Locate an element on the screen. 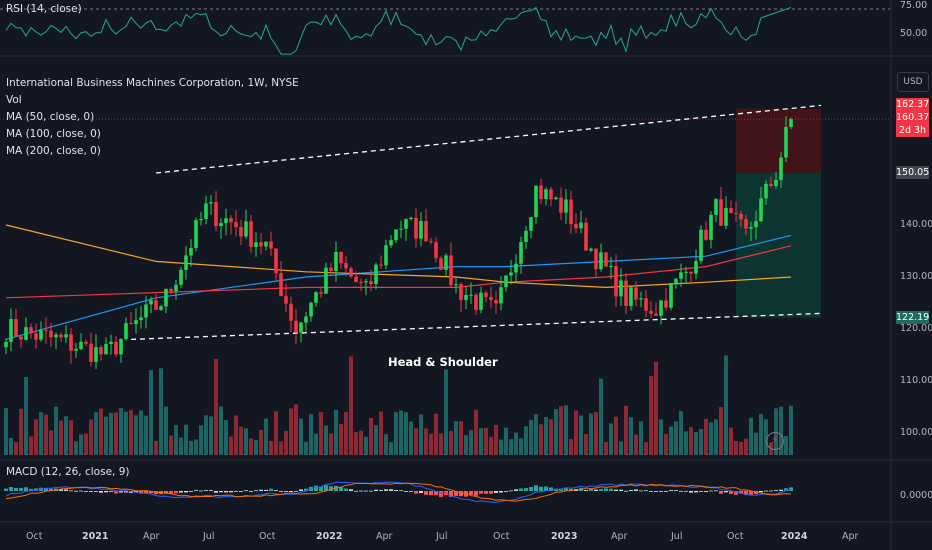 The width and height of the screenshot is (932, 550). time-axis-label: 2021 is located at coordinates (95, 536).